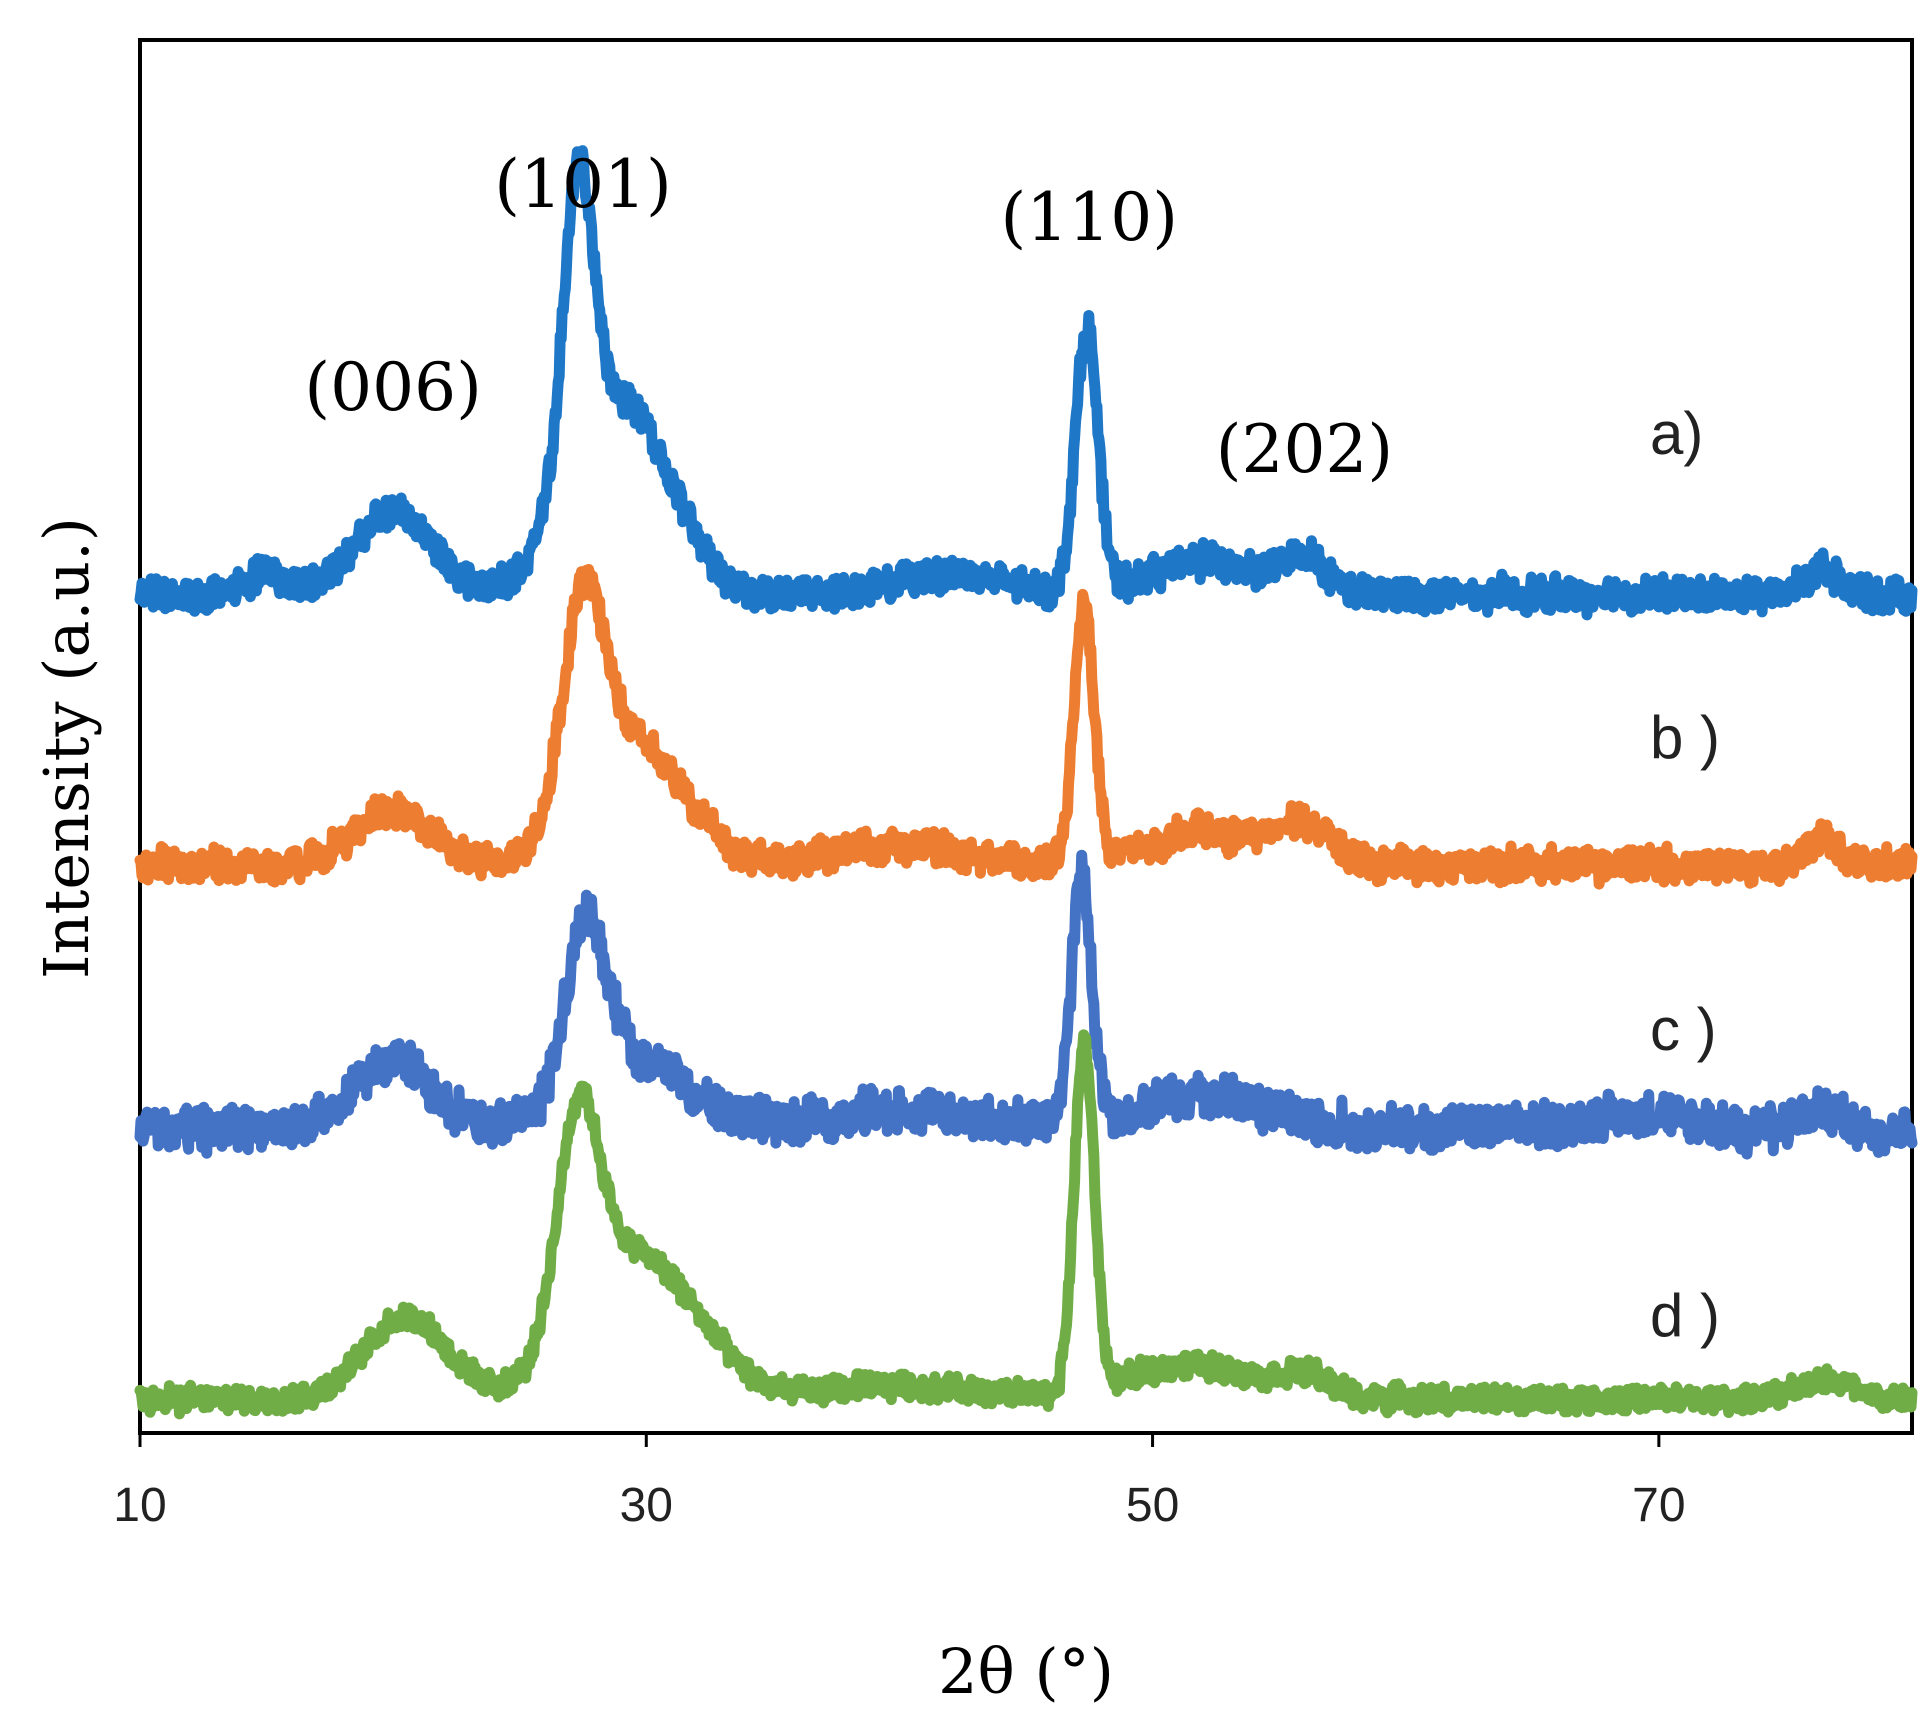  Describe the element at coordinates (1685, 874) in the screenshot. I see `series-labels: a) b ) c ) d )` at that location.